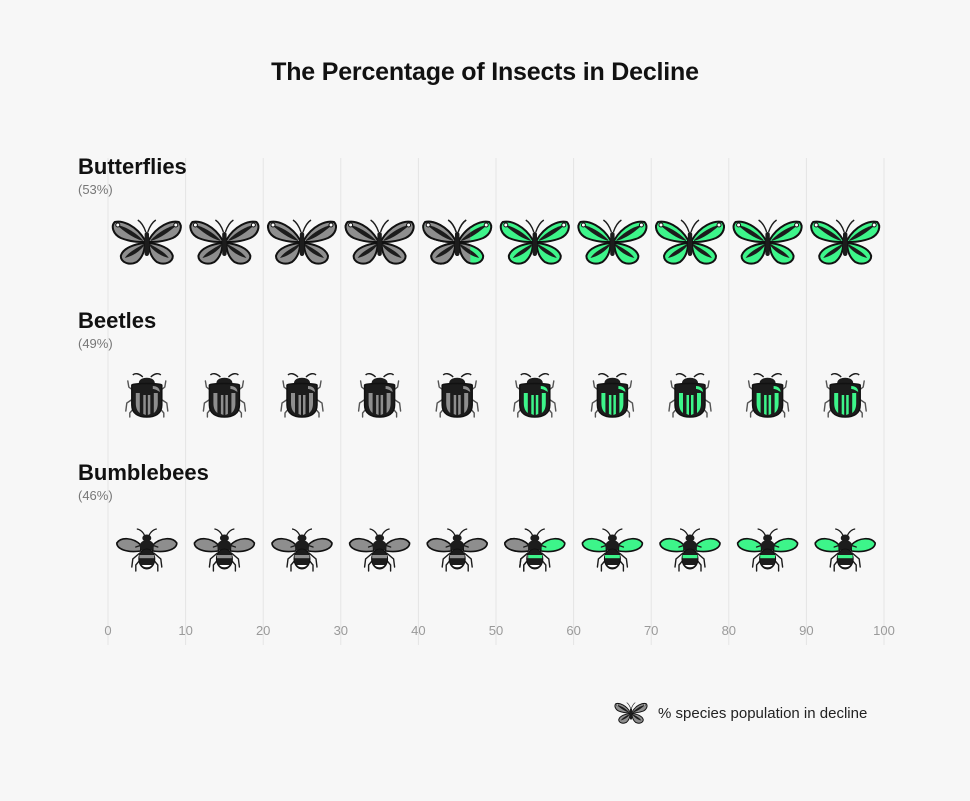 This screenshot has height=801, width=970. I want to click on value-label: (53%), so click(95, 189).